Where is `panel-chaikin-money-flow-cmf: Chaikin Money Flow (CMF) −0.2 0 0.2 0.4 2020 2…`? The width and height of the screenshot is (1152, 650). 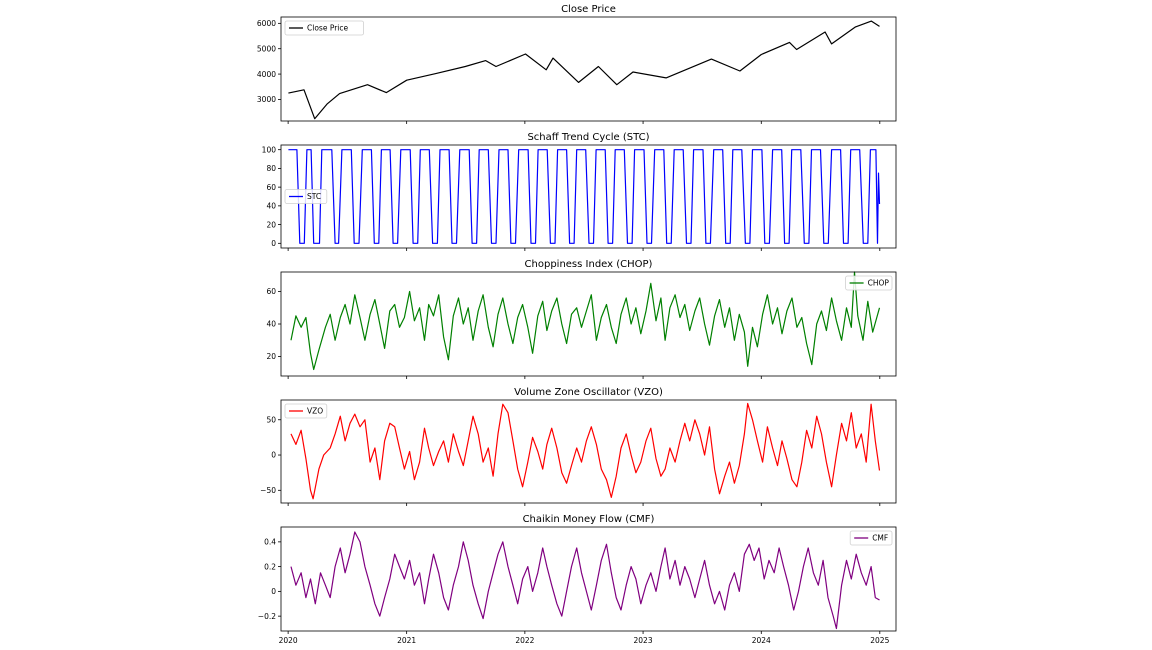 panel-chaikin-money-flow-cmf: Chaikin Money Flow (CMF) −0.2 0 0.2 0.4 2020 2… is located at coordinates (577, 579).